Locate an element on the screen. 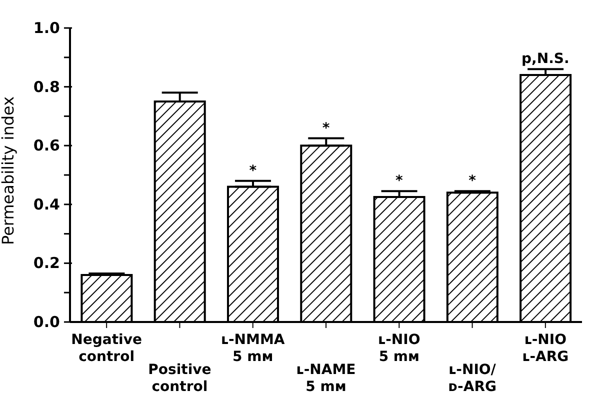 This screenshot has width=596, height=402. x-tick-label: Positive control is located at coordinates (180, 378).